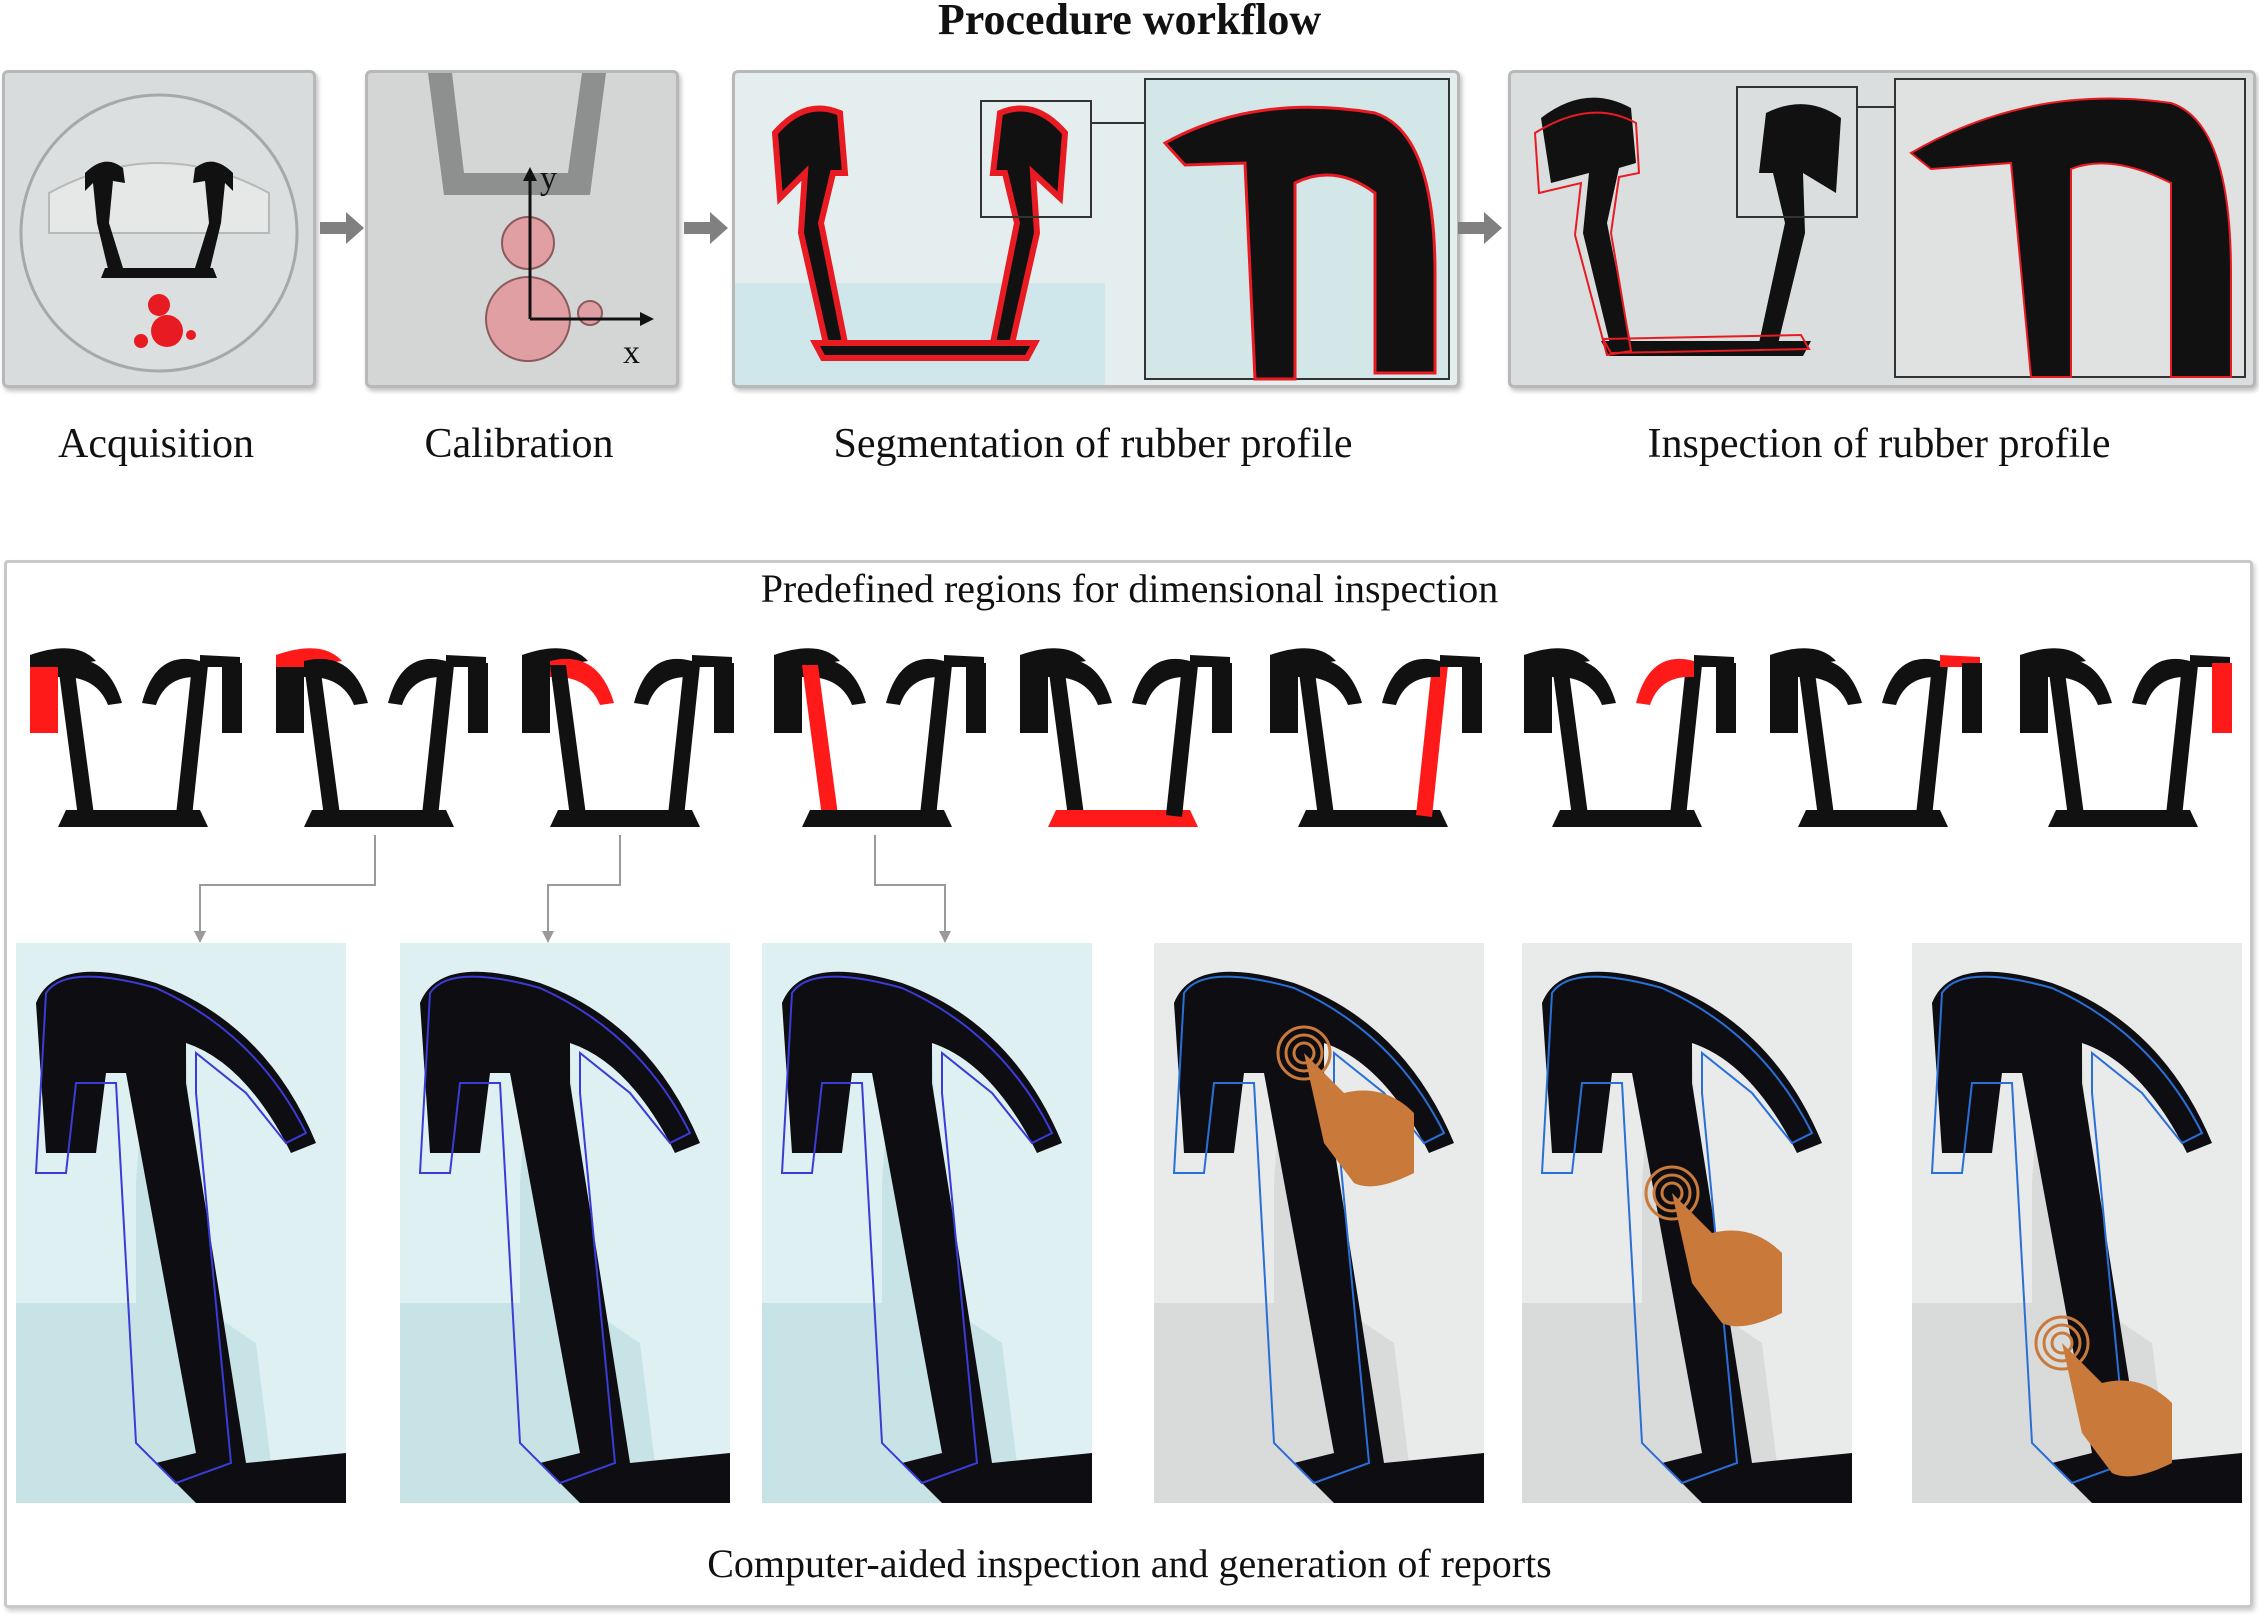 Image resolution: width=2259 pixels, height=1615 pixels. I want to click on y-axis-label: y, so click(548, 178).